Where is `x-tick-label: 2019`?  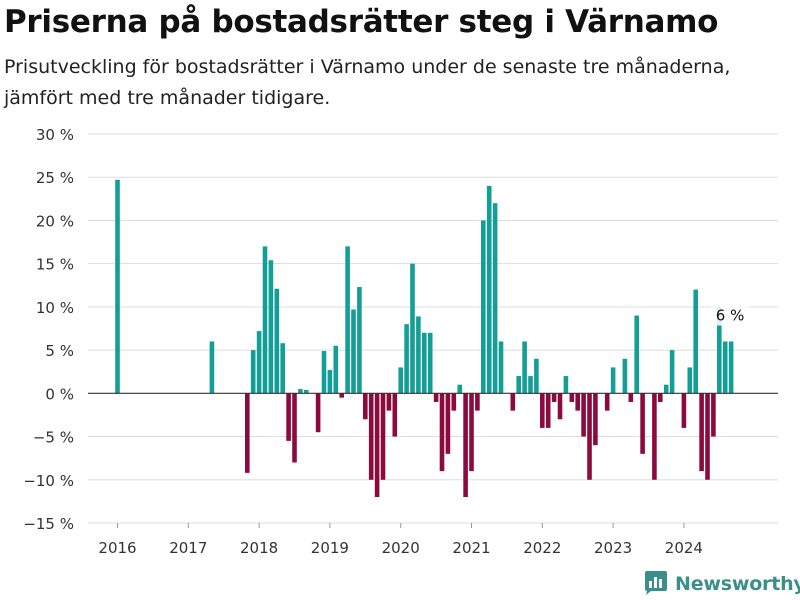 x-tick-label: 2019 is located at coordinates (330, 548).